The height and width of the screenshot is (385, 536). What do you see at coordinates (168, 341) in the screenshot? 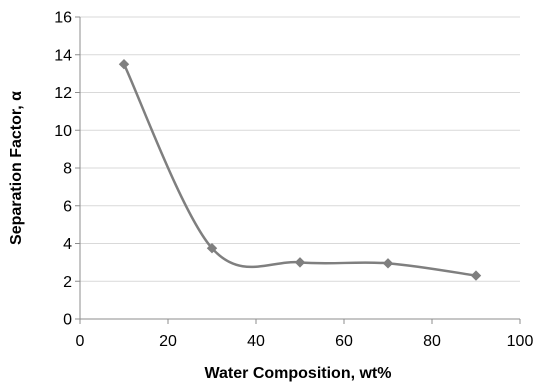
I see `x-tick-label: 20` at bounding box center [168, 341].